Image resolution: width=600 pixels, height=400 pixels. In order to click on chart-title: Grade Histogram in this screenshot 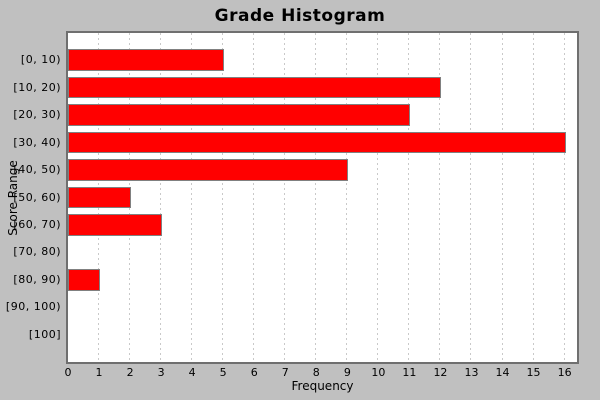, I will do `click(300, 16)`.